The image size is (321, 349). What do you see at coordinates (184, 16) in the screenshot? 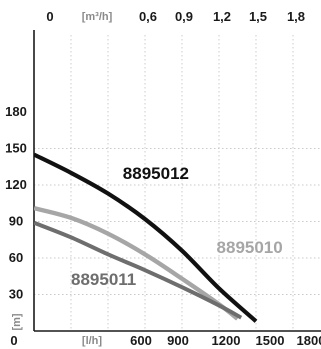
I see `x-top-tick-label: 0,9` at bounding box center [184, 16].